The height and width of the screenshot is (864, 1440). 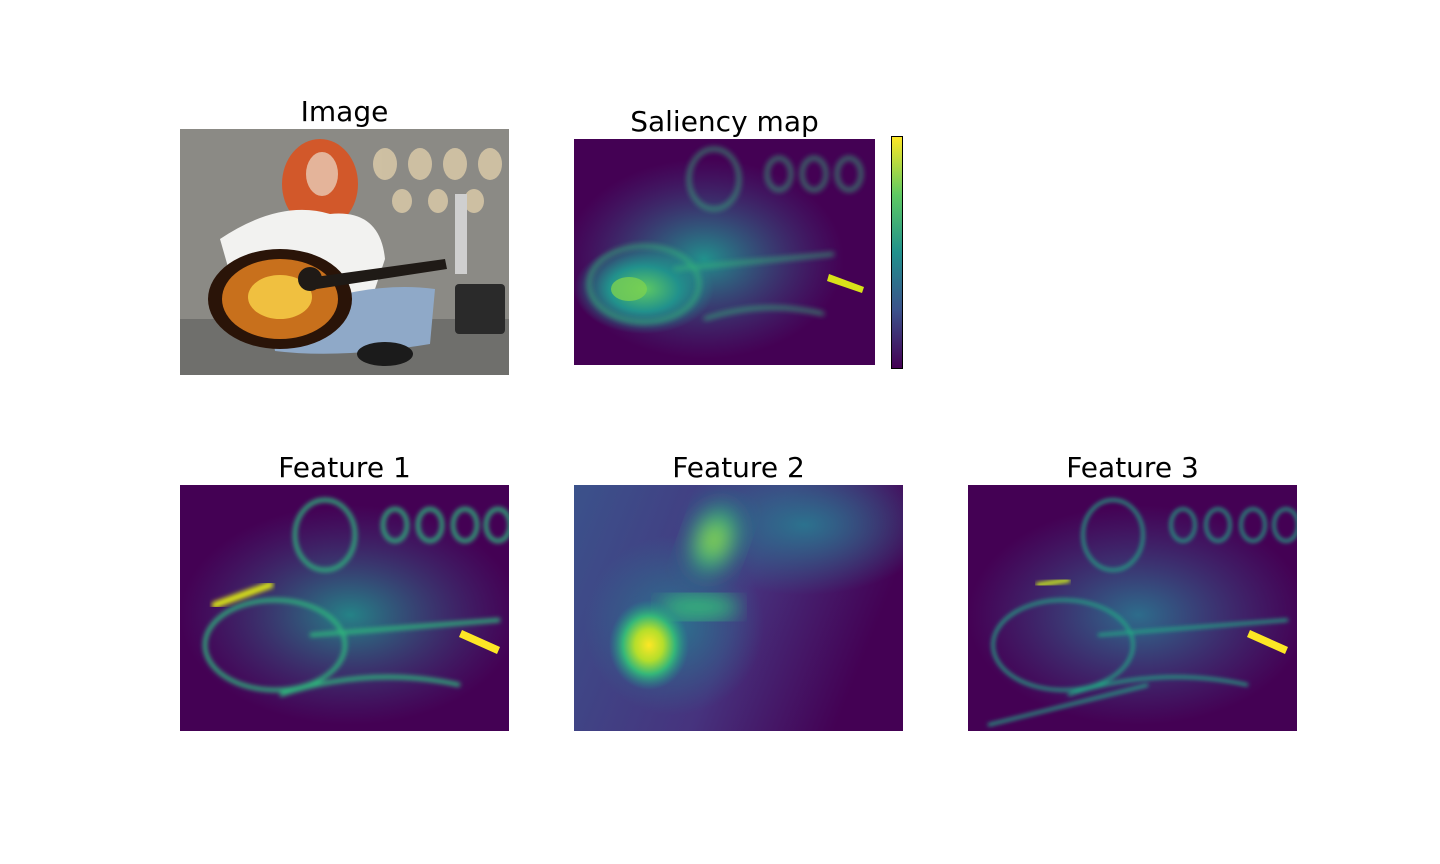 I want to click on saliency-heatmap, so click(x=724, y=252).